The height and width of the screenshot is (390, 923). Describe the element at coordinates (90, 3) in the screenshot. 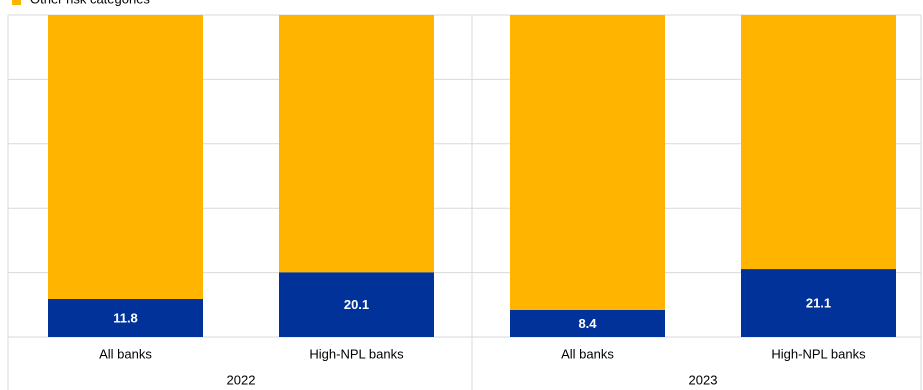

I see `legend-label: Other risk categories` at that location.